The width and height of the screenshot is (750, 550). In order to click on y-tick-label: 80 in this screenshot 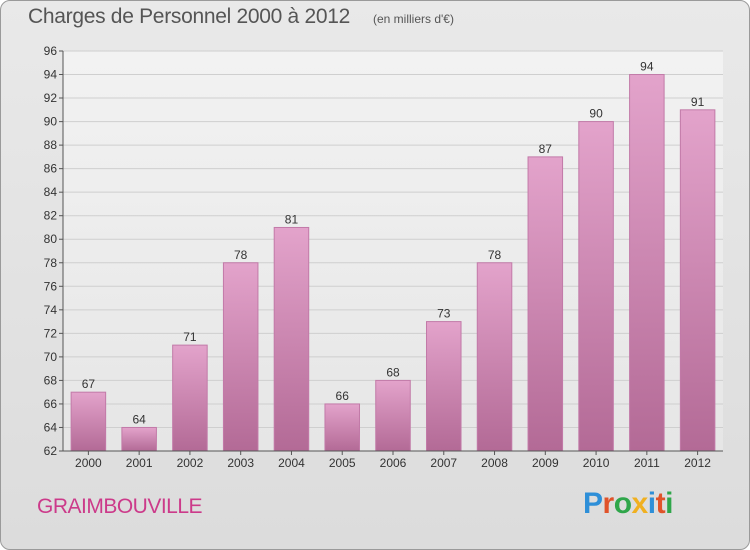, I will do `click(51, 239)`.